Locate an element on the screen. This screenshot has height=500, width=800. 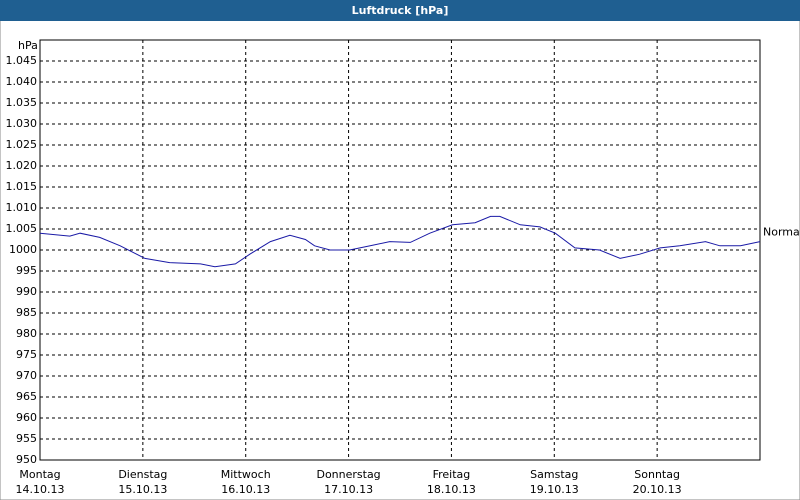
x-tick-label: Montag is located at coordinates (39, 474).